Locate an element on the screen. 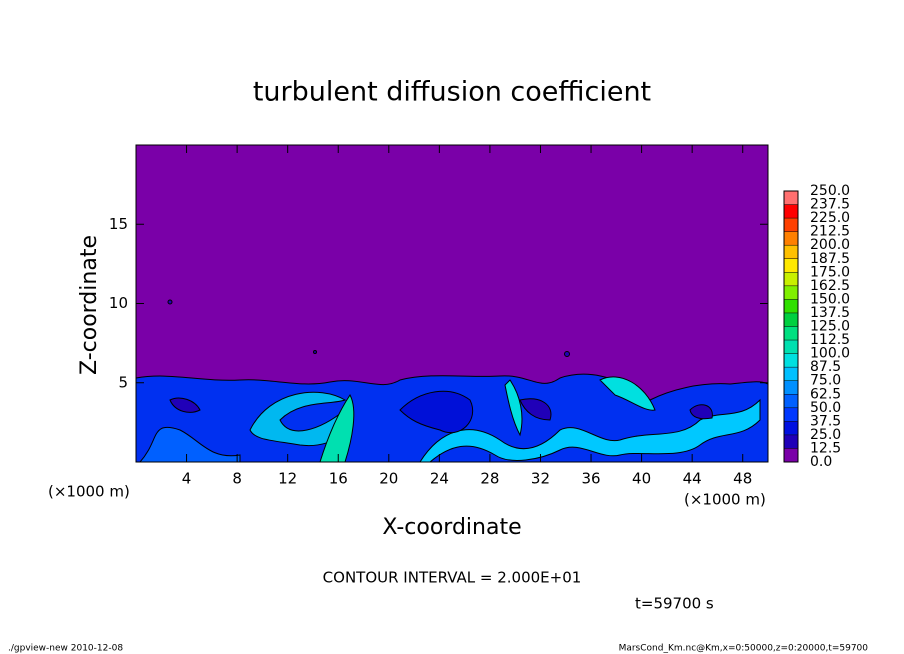 The height and width of the screenshot is (654, 904). colorbar-label: 162.5 is located at coordinates (830, 286).